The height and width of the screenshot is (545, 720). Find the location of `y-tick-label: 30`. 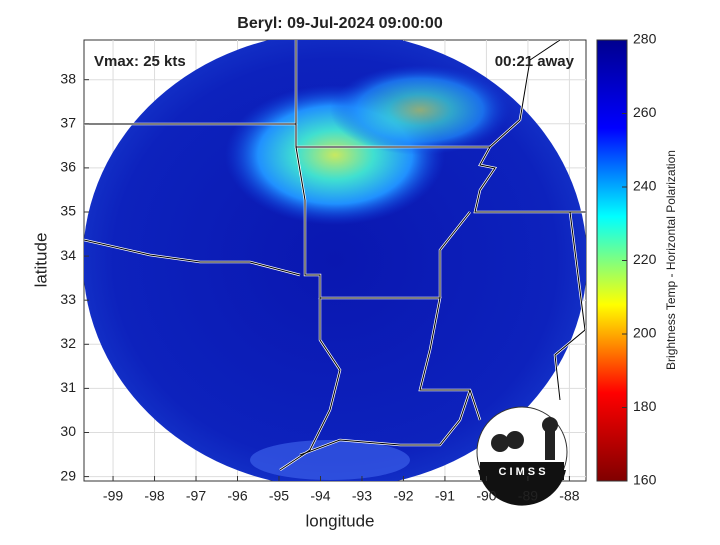

y-tick-label: 30 is located at coordinates (68, 431).